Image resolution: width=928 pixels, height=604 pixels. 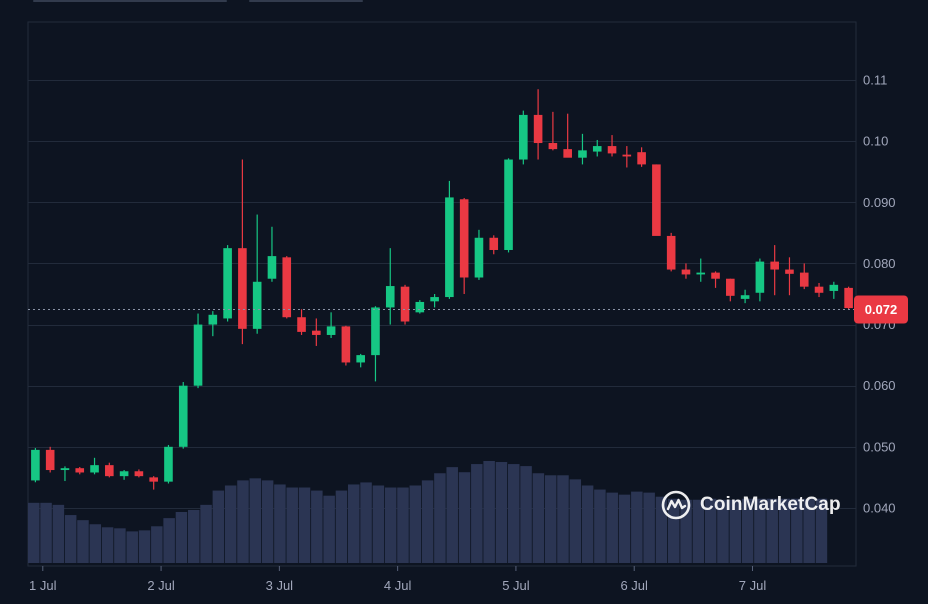 What do you see at coordinates (875, 141) in the screenshot?
I see `y-tick-label: 0.10` at bounding box center [875, 141].